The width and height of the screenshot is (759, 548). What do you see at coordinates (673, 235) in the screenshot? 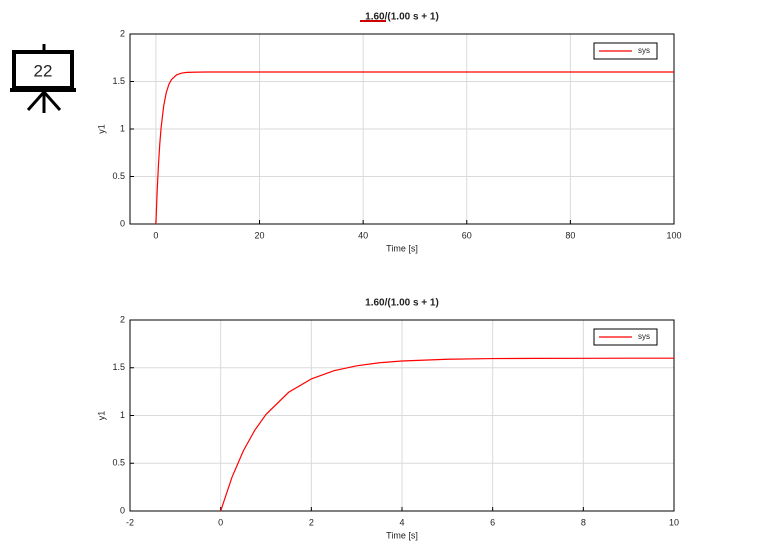
I see `x-tick-label: 100` at bounding box center [673, 235].